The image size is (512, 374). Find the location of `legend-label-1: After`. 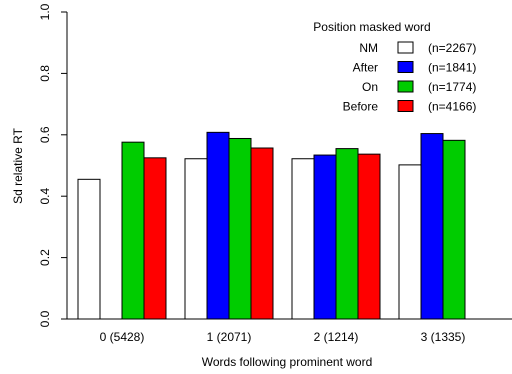

legend-label-1: After is located at coordinates (365, 68).